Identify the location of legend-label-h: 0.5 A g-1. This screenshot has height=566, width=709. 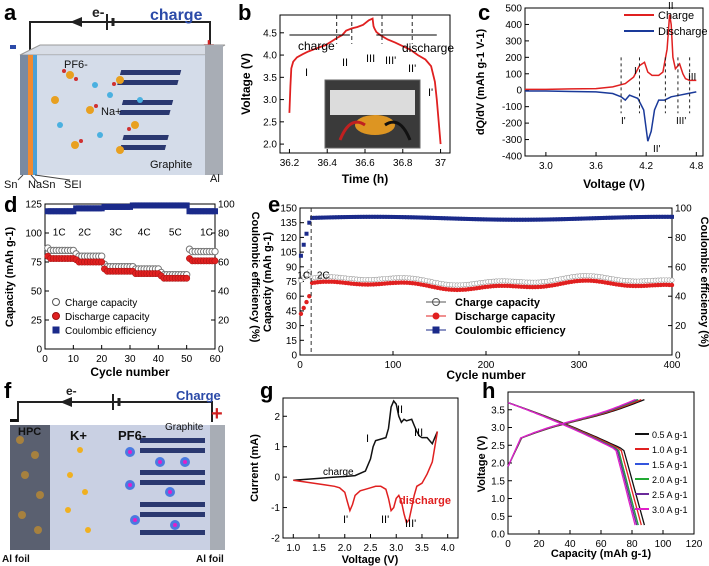
(670, 435).